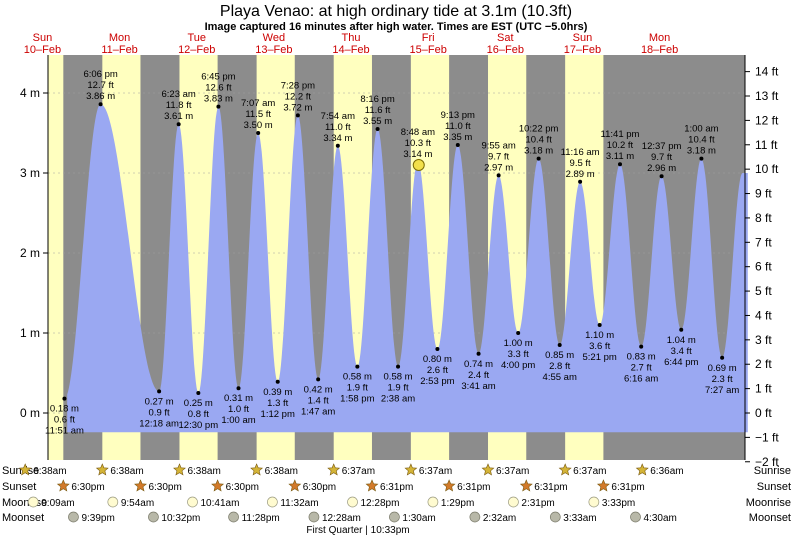 The image size is (793, 538). I want to click on high-tide-meters: 3.35 m, so click(457, 137).